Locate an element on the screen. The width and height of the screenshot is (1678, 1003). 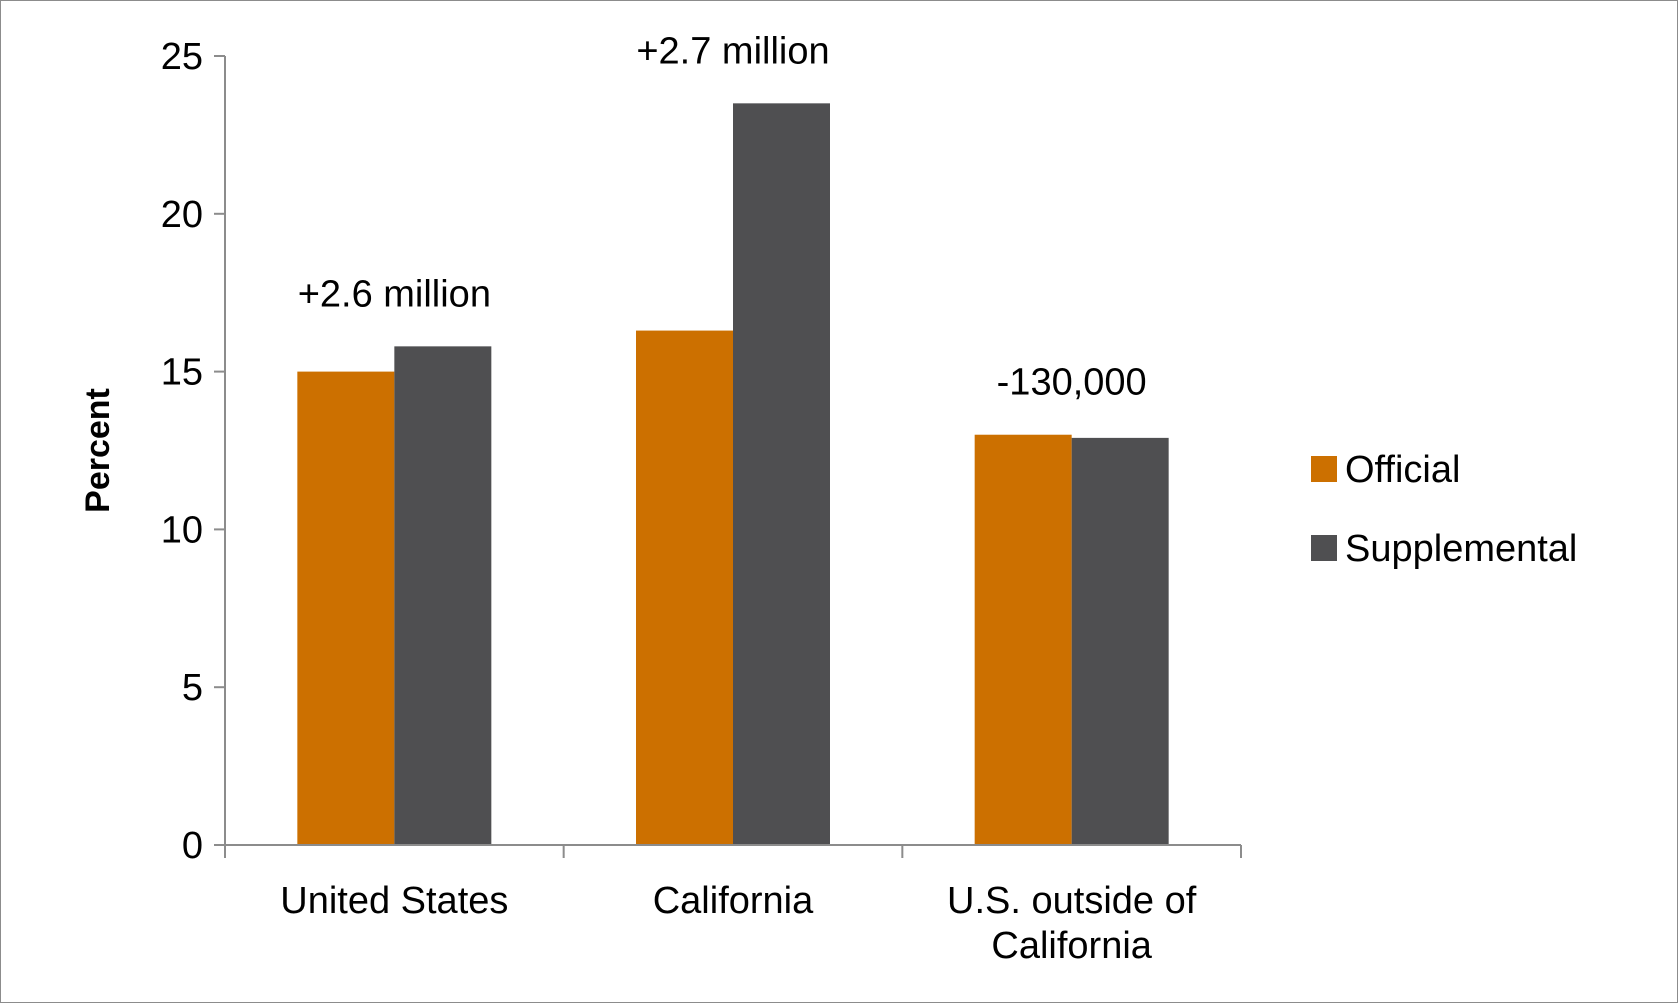
y-tick-label: 10 is located at coordinates (182, 530).